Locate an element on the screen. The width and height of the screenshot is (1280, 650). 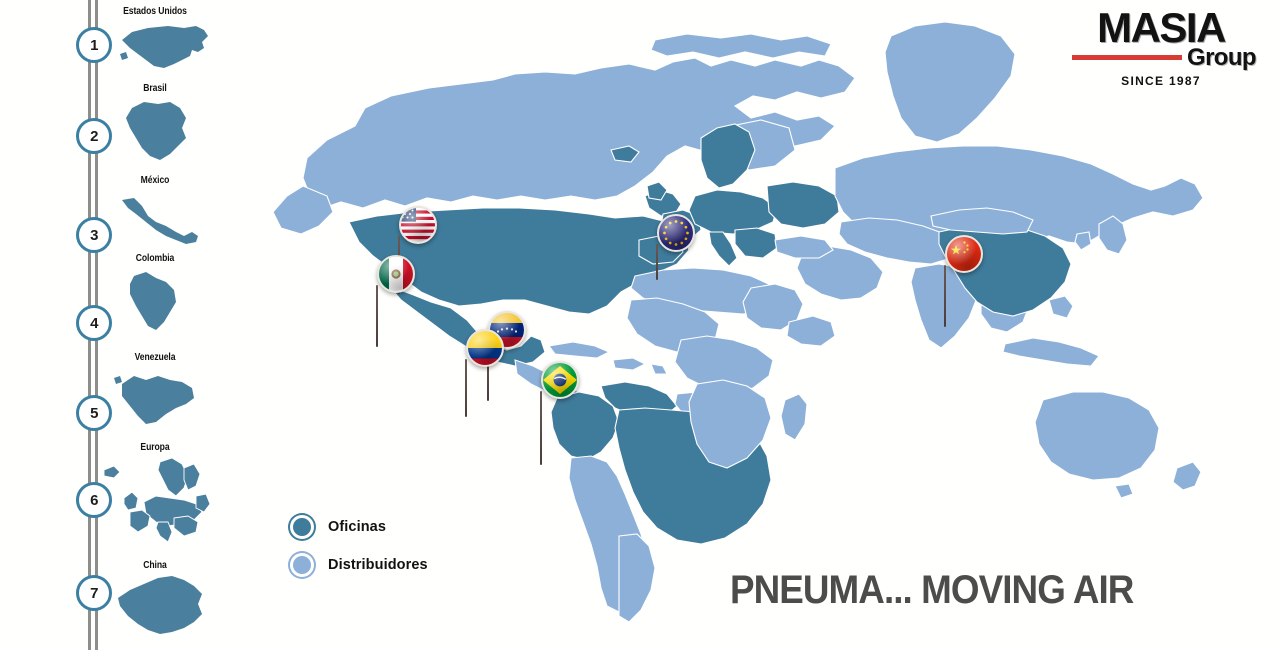
thumb-venezuela is located at coordinates (155, 399).